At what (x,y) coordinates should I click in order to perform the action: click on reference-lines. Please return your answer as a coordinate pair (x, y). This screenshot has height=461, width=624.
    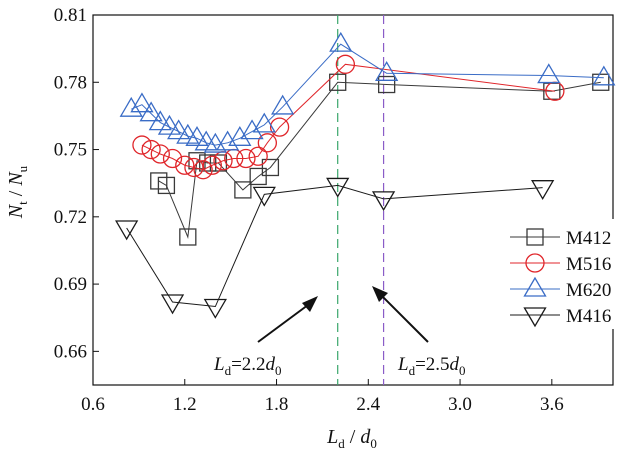
    Looking at the image, I should click on (361, 200).